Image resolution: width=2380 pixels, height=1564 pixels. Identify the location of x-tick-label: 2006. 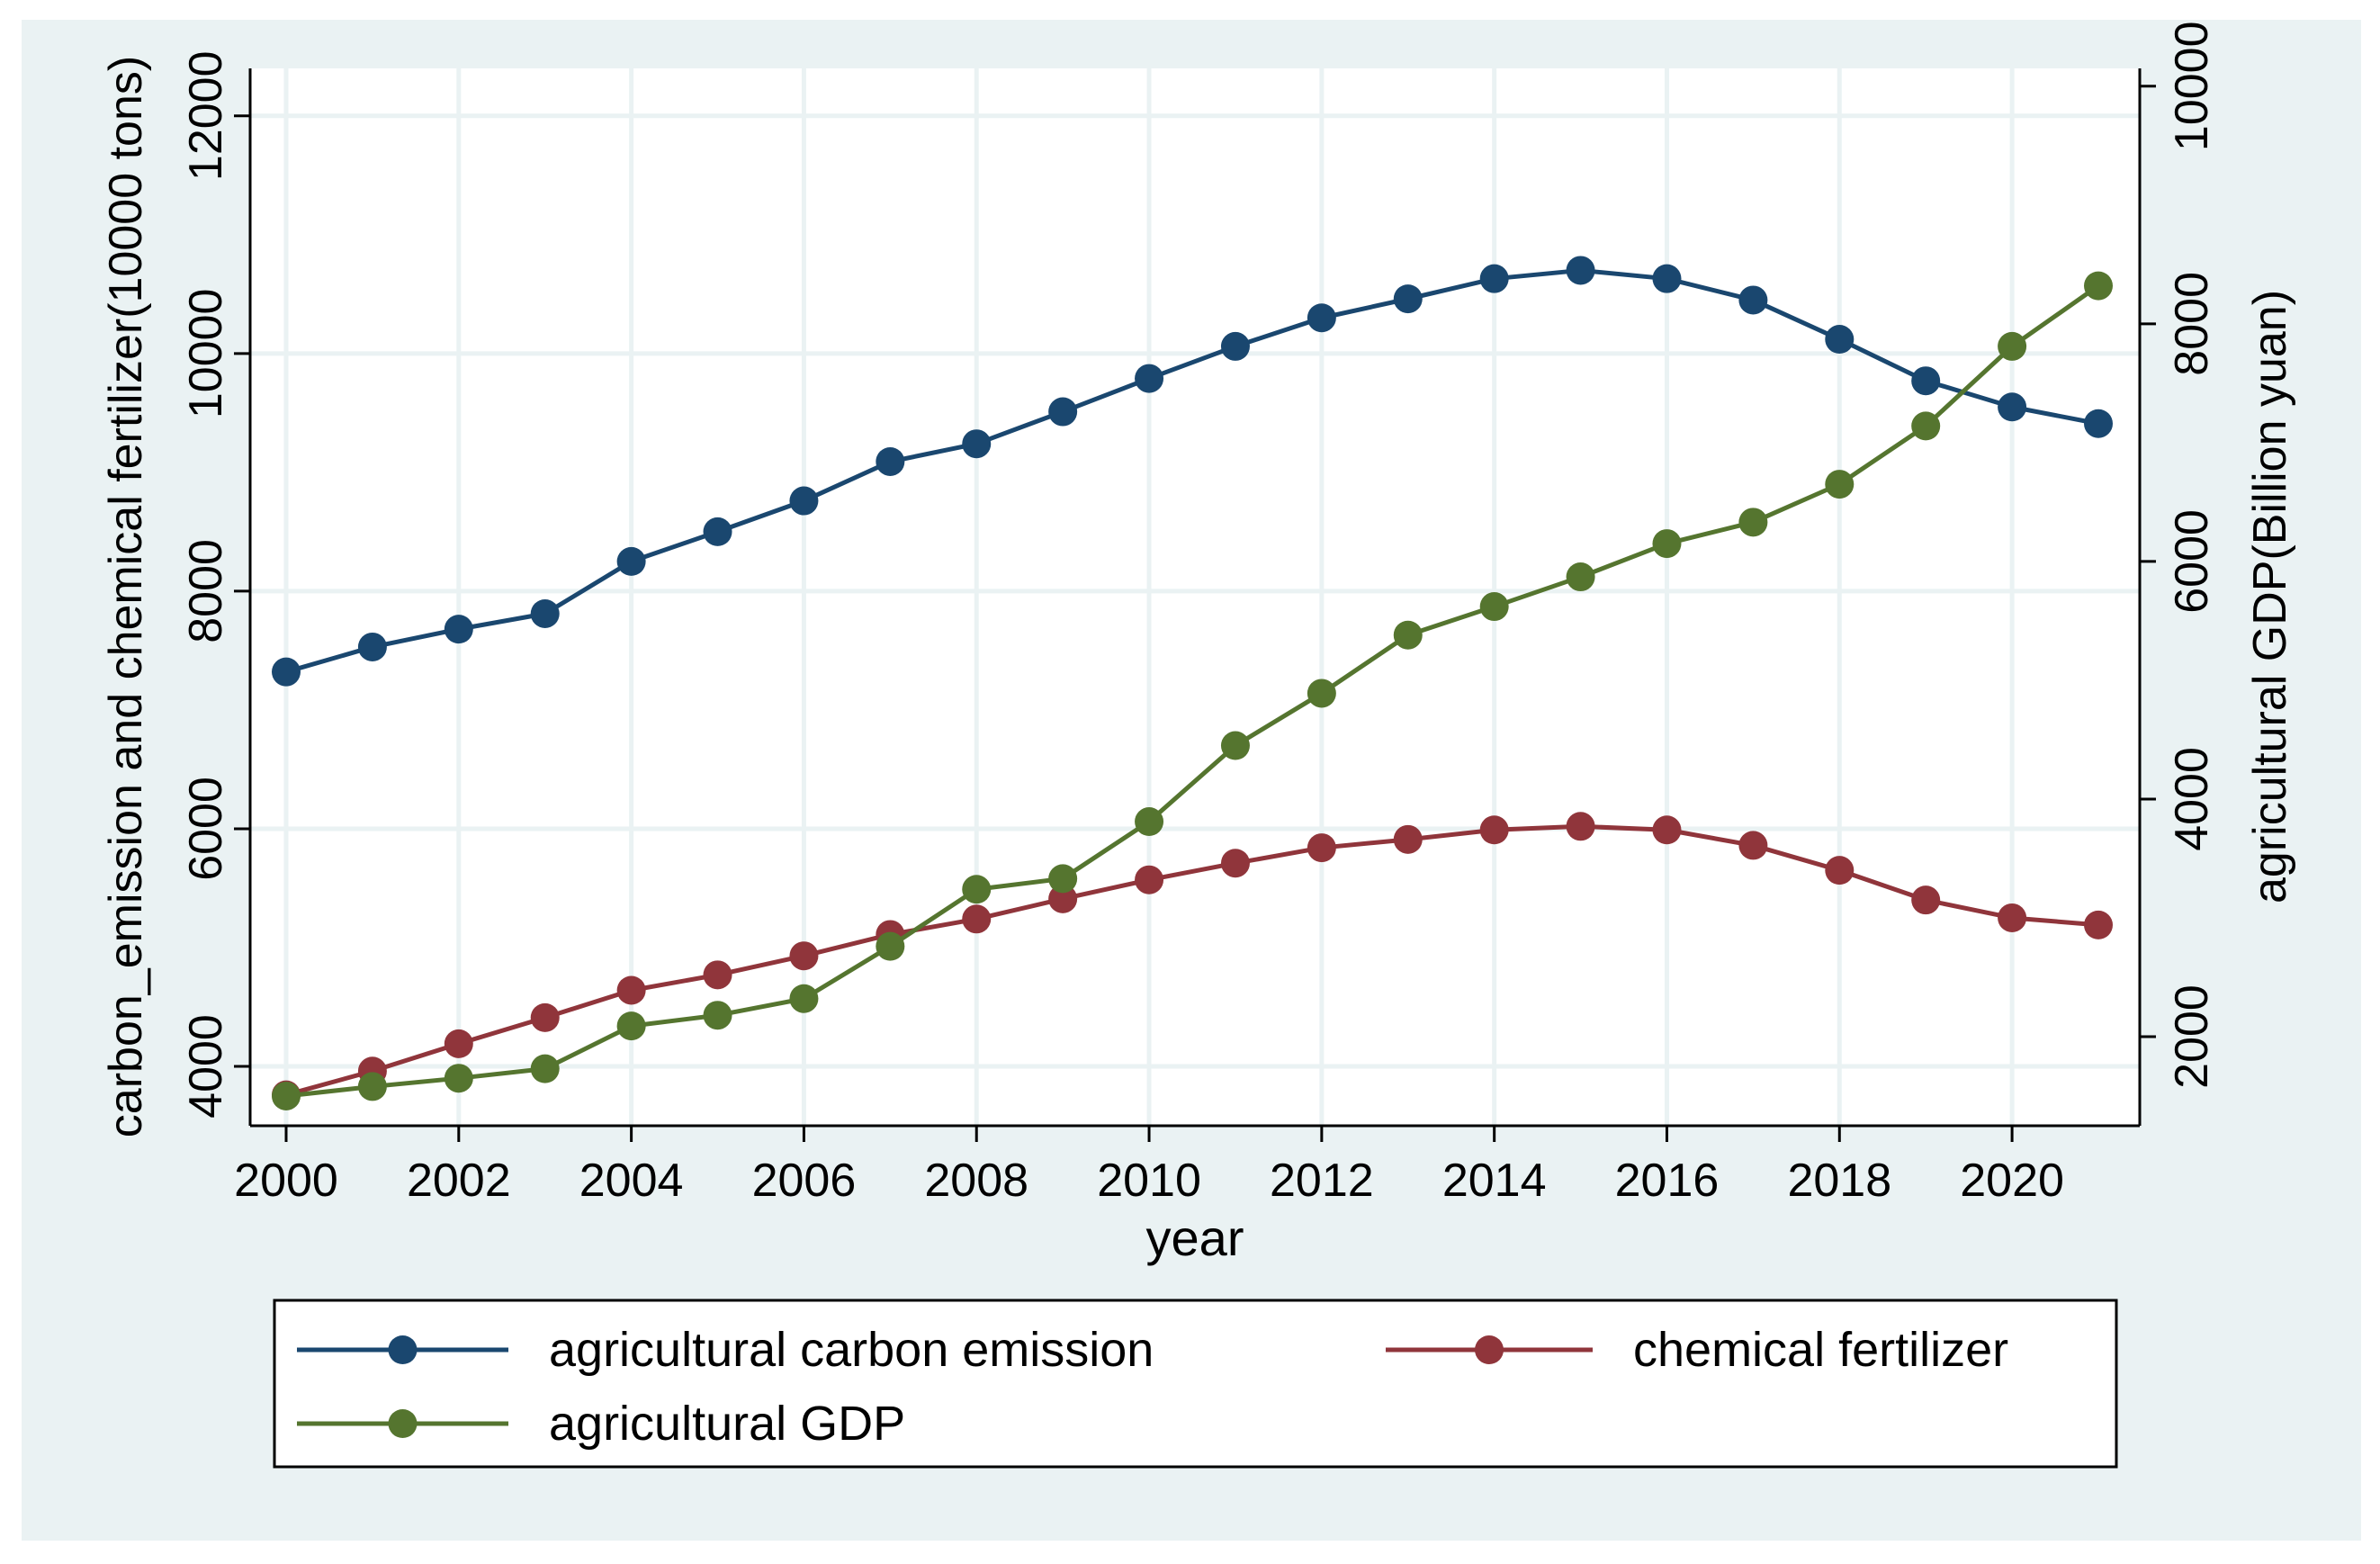
(805, 1181).